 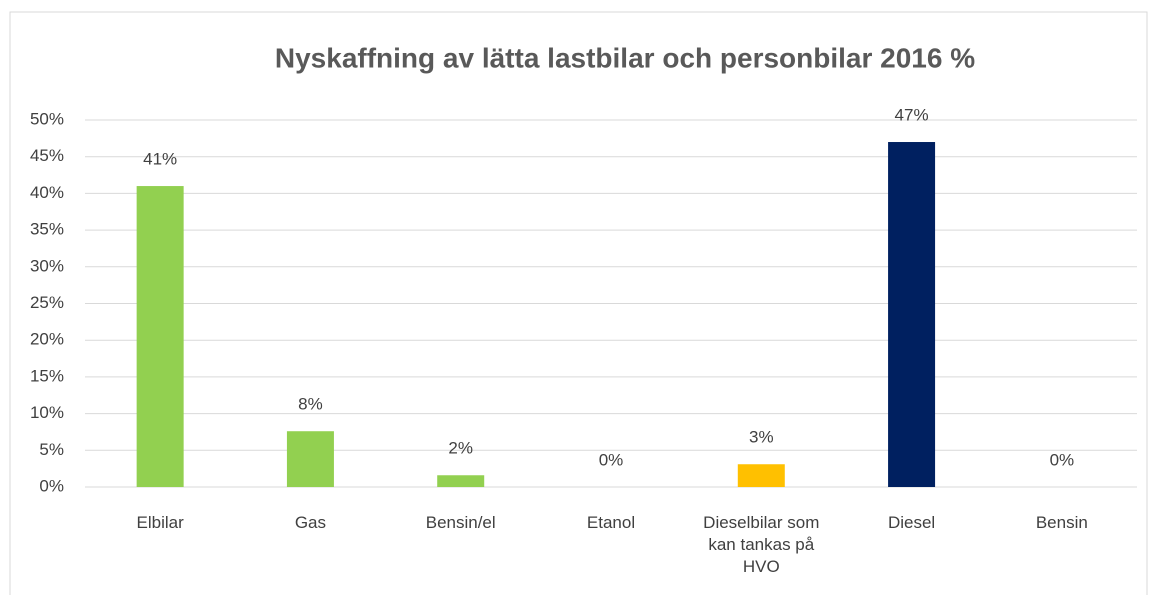 What do you see at coordinates (611, 522) in the screenshot?
I see `x-tick-label: Etanol` at bounding box center [611, 522].